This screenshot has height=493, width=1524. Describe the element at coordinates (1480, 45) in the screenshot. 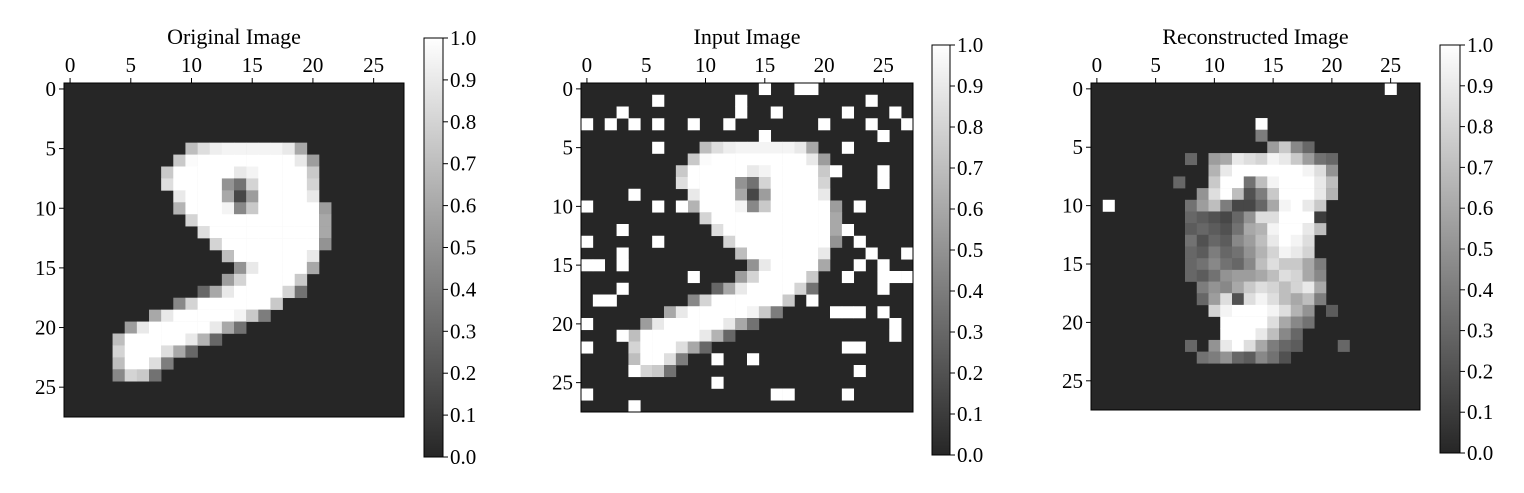

I see `colorbar-tick-label: 1.0` at that location.